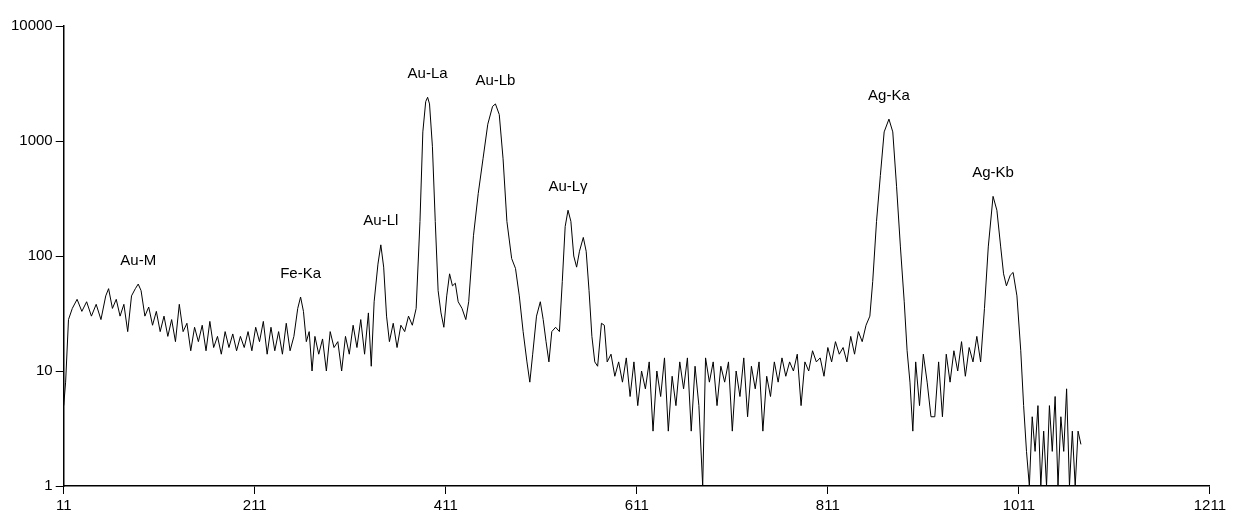  What do you see at coordinates (445, 505) in the screenshot?
I see `x-tick-label: 411` at bounding box center [445, 505].